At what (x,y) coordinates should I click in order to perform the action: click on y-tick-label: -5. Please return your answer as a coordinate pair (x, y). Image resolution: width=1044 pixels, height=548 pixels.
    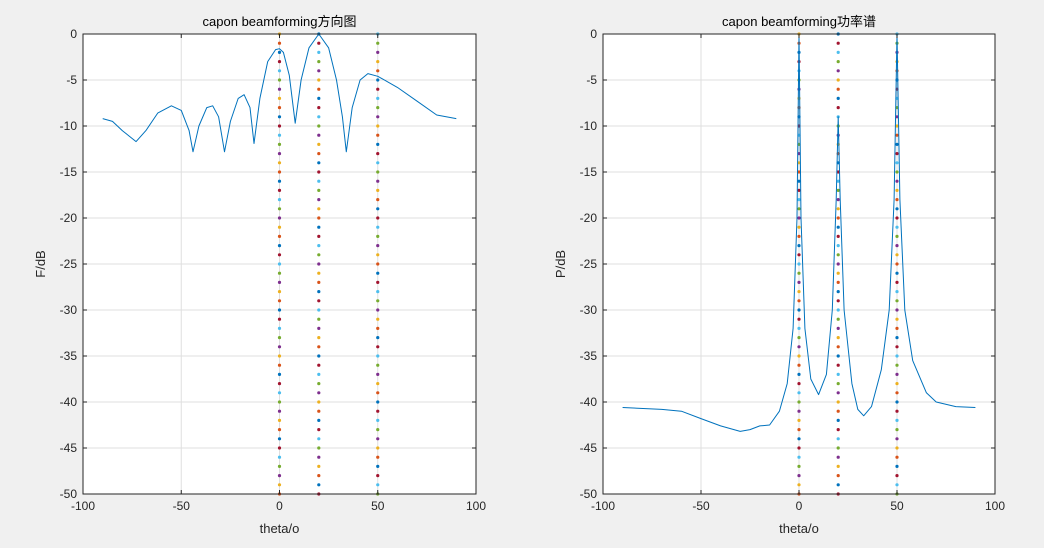
    Looking at the image, I should click on (591, 80).